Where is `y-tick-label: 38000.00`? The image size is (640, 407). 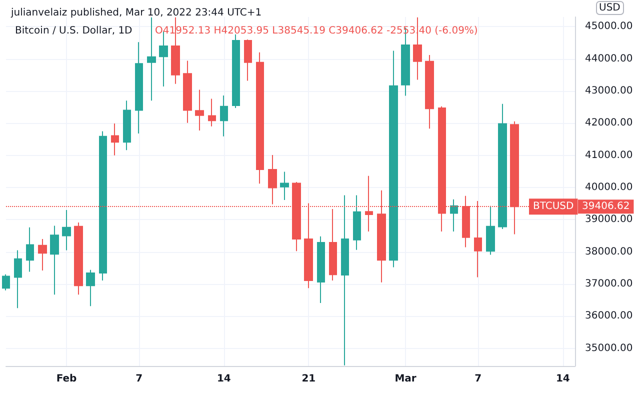 y-tick-label: 38000.00 is located at coordinates (609, 252).